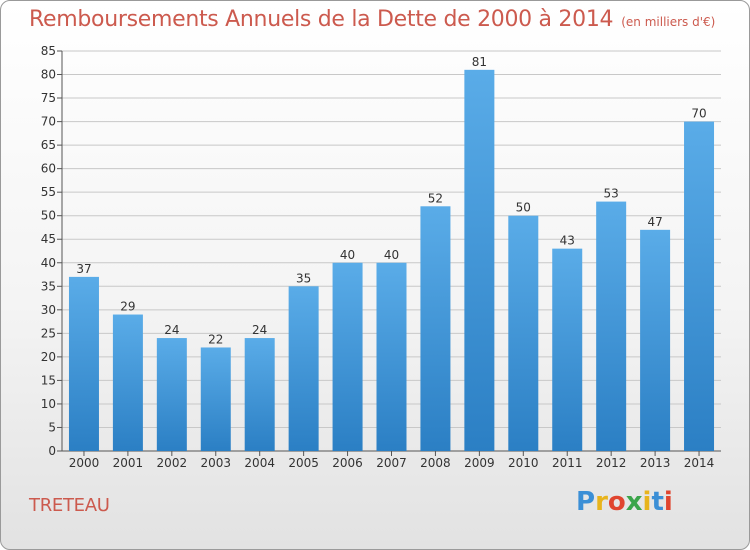 Image resolution: width=750 pixels, height=550 pixels. What do you see at coordinates (259, 463) in the screenshot?
I see `x-tick-label: 2004` at bounding box center [259, 463].